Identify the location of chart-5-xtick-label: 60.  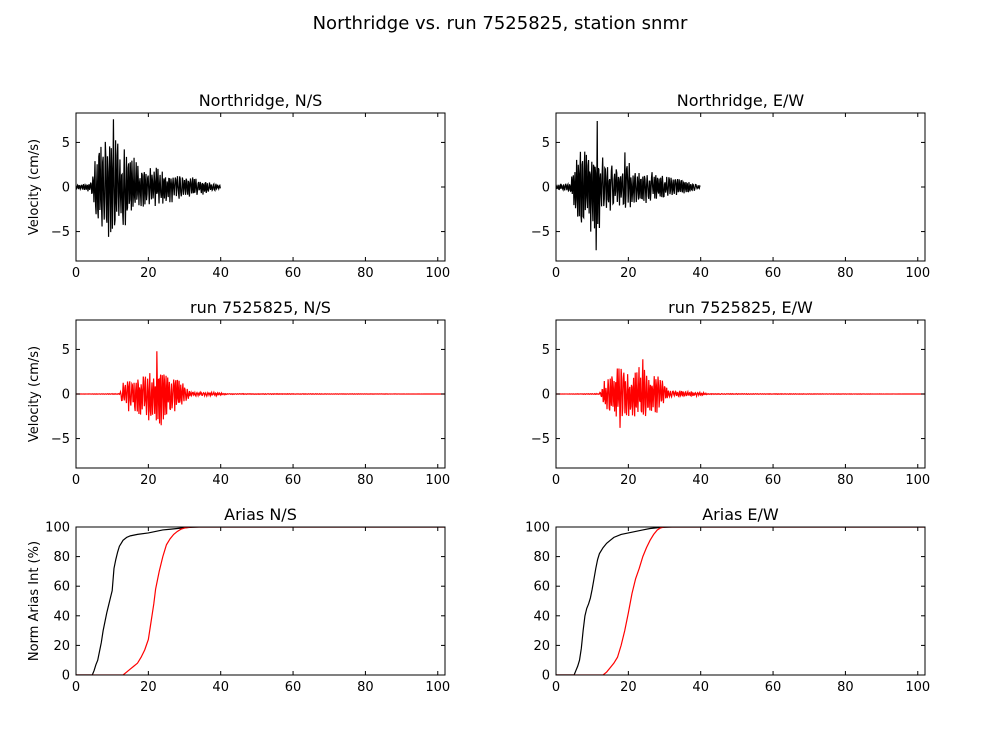
(293, 687).